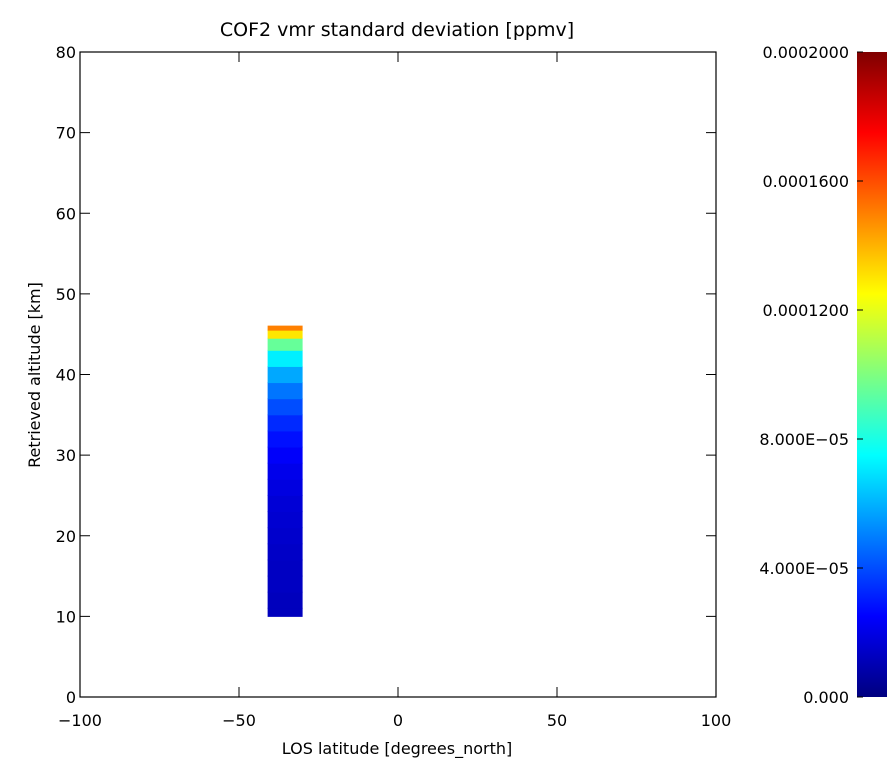 The width and height of the screenshot is (887, 765). Describe the element at coordinates (557, 720) in the screenshot. I see `x-tick-label: 50` at that location.